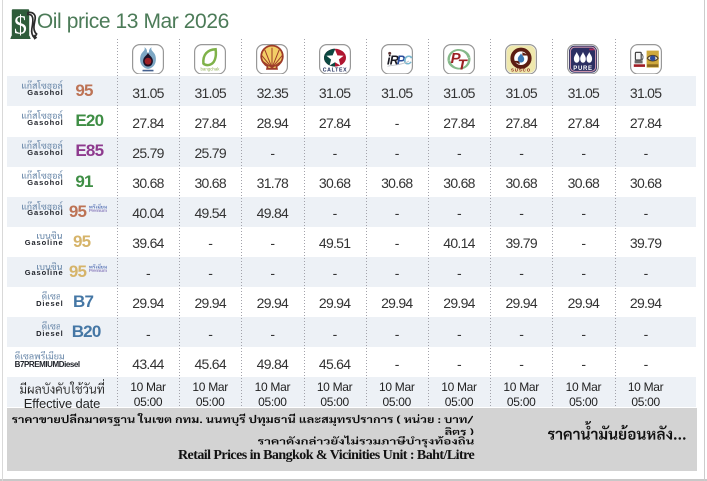  Describe the element at coordinates (211, 68) in the screenshot. I see `svg-text: bangchak` at that location.